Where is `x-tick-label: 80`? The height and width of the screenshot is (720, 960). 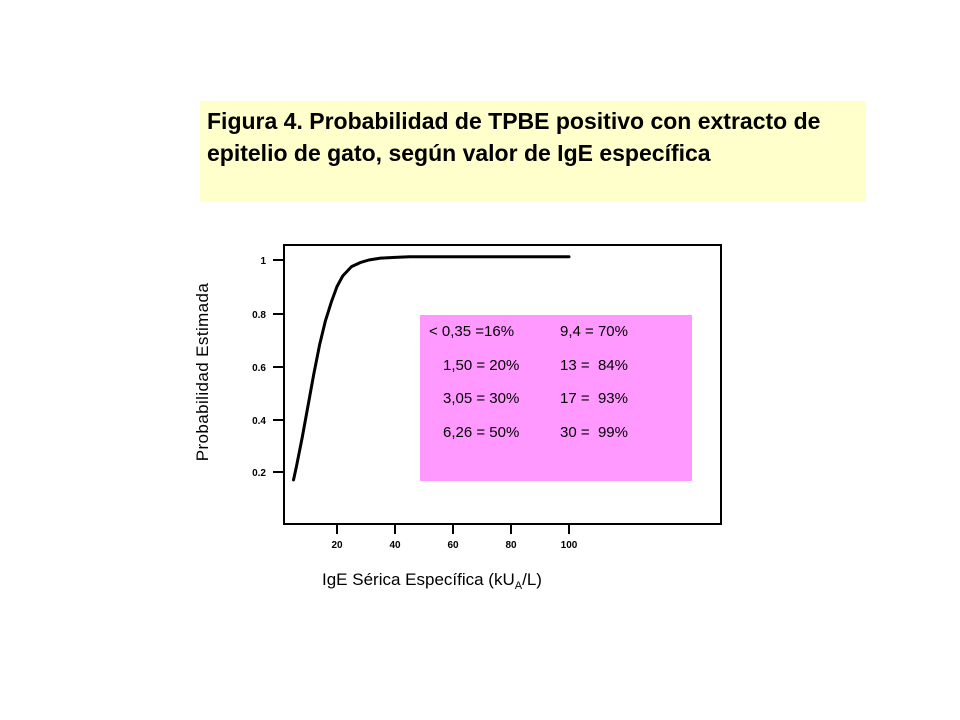
x-tick-label: 80 is located at coordinates (511, 545).